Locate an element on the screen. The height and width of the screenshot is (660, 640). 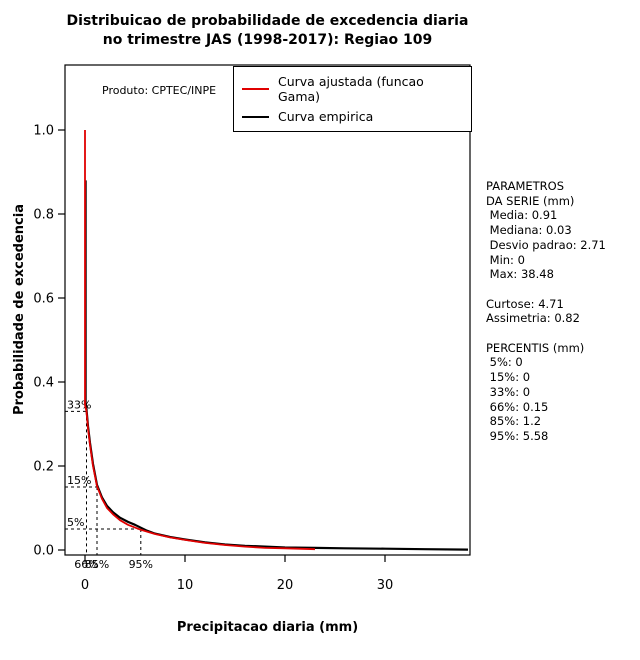
y-axis-title-wrap: Probabilidade de excedencia is located at coordinates (19, 310).